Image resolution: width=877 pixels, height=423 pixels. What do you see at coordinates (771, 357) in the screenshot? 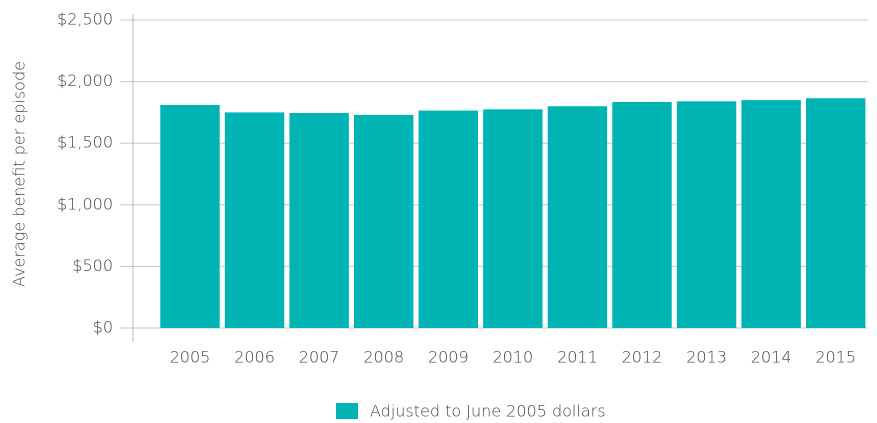
I see `x-tick-label: 2014` at bounding box center [771, 357].